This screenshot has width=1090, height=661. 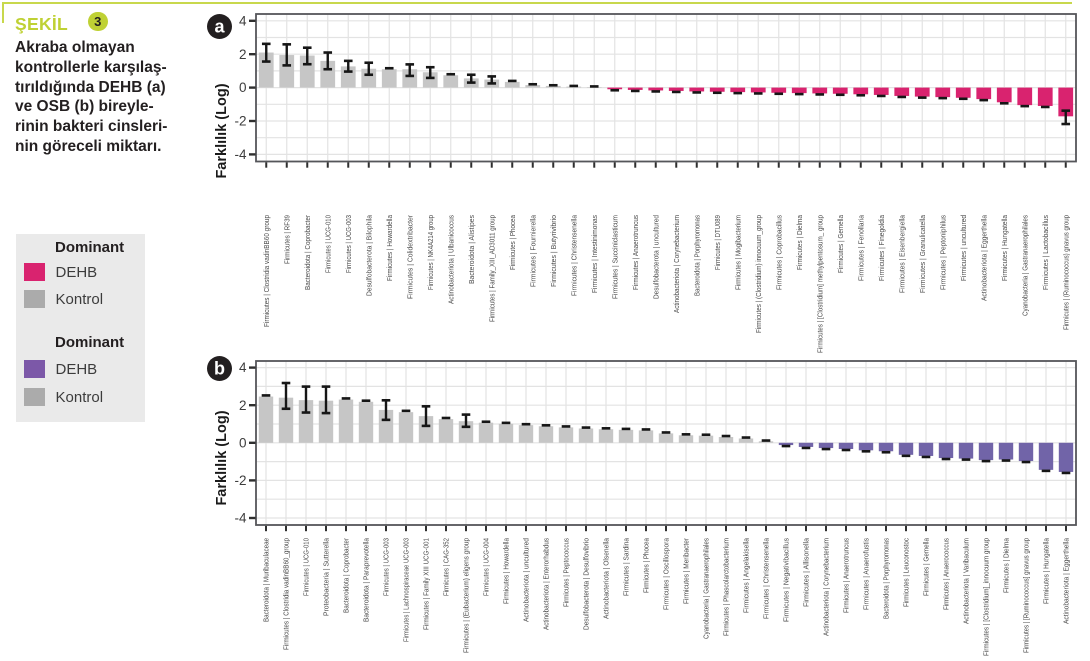 What do you see at coordinates (446, 567) in the screenshot?
I see `svg-text: Firmicutes | CAG-352` at bounding box center [446, 567].